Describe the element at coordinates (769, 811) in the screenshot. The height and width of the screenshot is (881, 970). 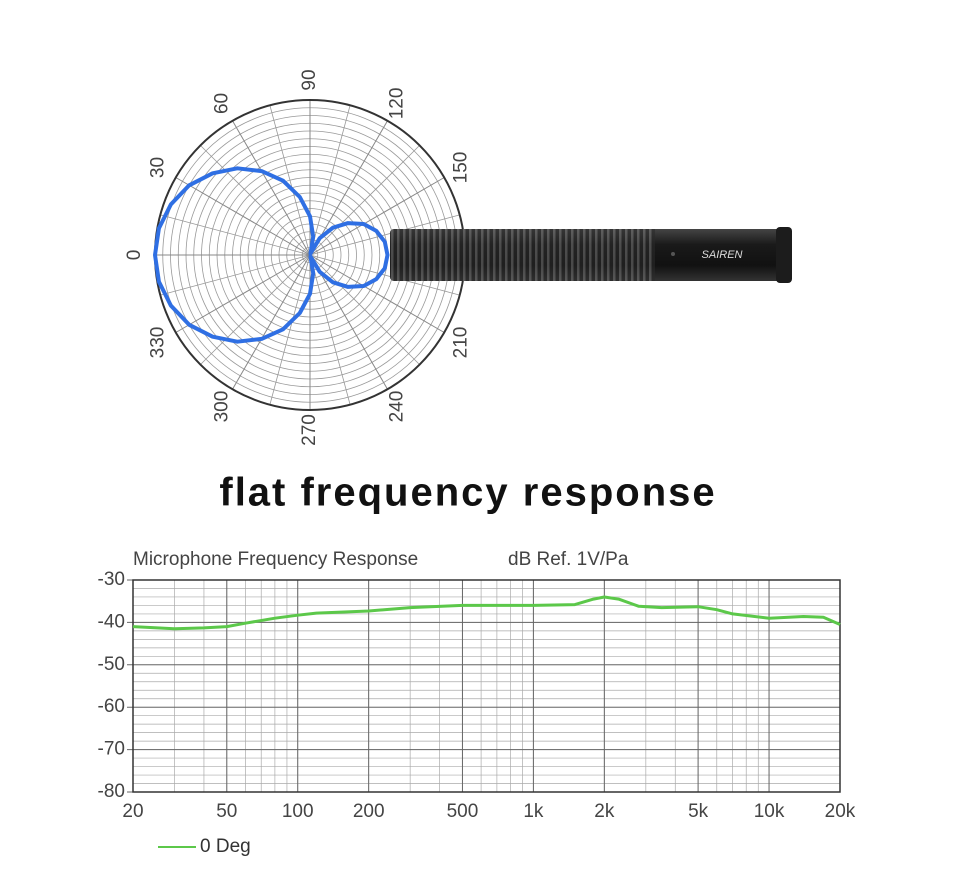
I see `x-tick-label: 10k` at that location.